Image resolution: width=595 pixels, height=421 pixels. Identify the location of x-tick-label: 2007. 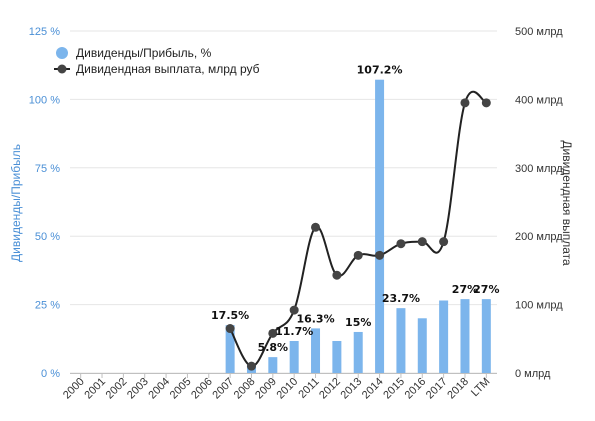
(223, 389).